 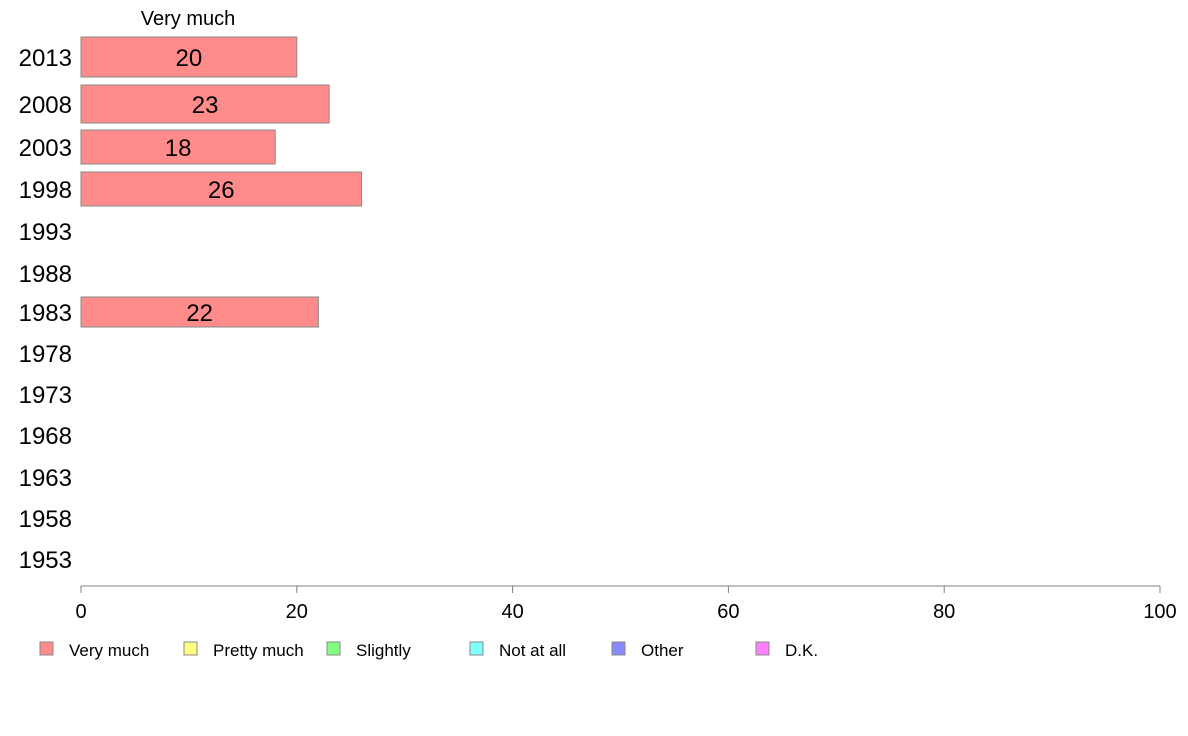 What do you see at coordinates (1159, 612) in the screenshot?
I see `x-tick-label: 100` at bounding box center [1159, 612].